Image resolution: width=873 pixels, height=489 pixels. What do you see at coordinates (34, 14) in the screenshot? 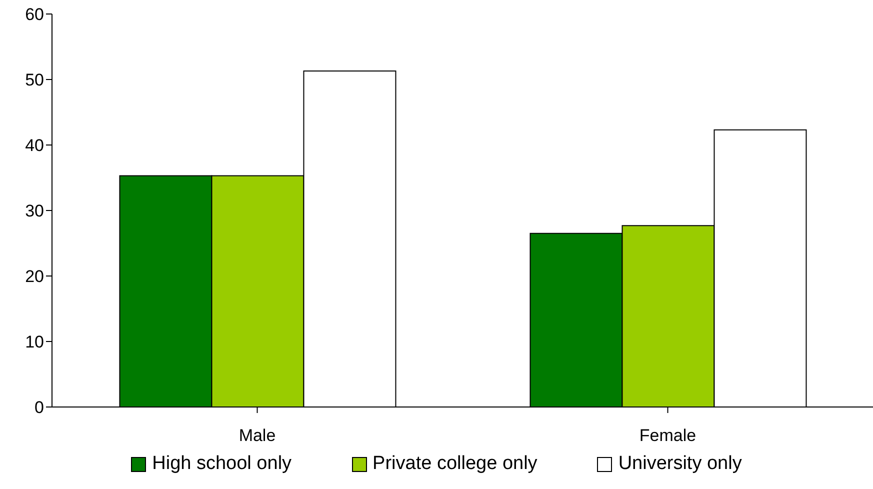
I see `y-tick-label: 60` at bounding box center [34, 14].